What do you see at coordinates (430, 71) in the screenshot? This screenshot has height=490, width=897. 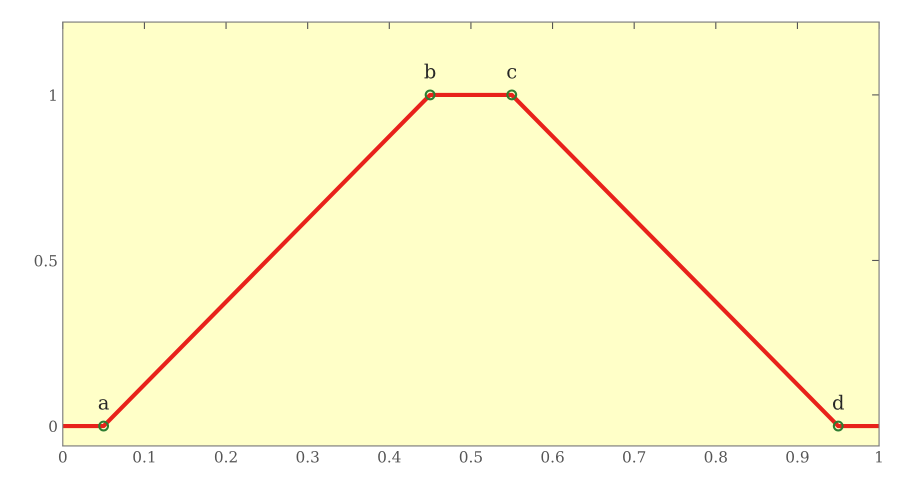 I see `annotation: b` at bounding box center [430, 71].